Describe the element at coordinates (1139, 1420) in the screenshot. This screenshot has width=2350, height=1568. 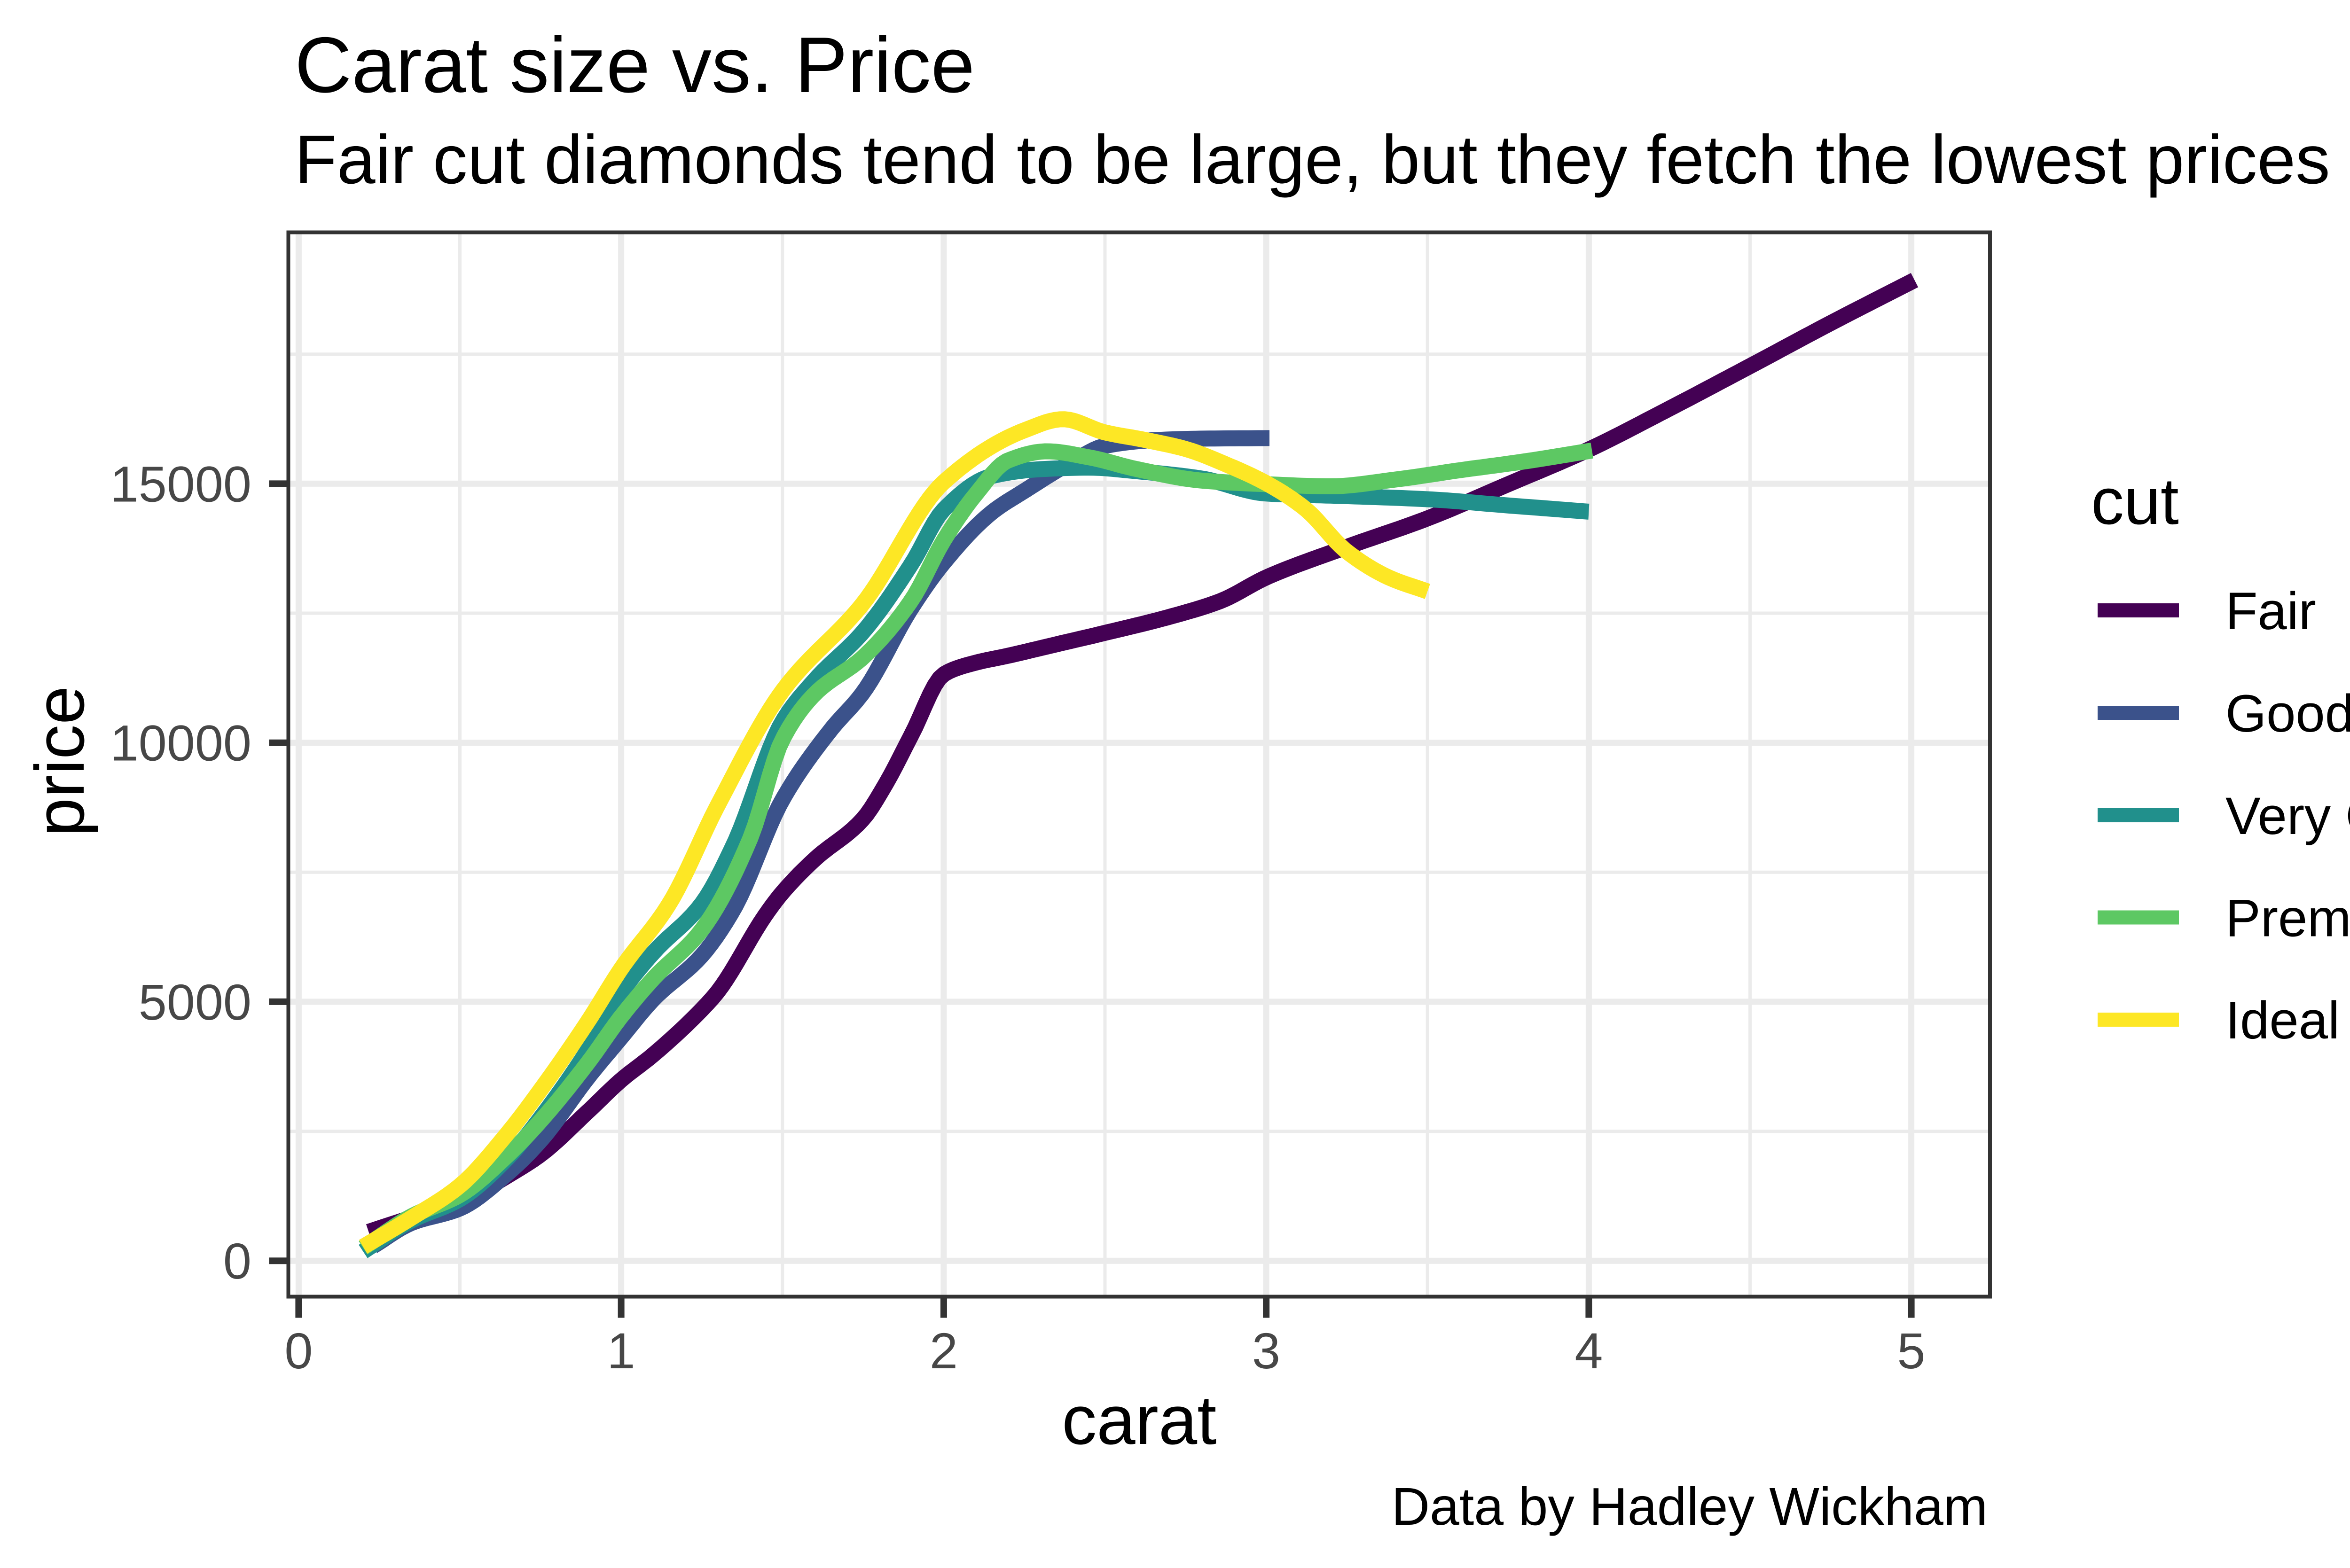
I see `svg-text: carat` at that location.